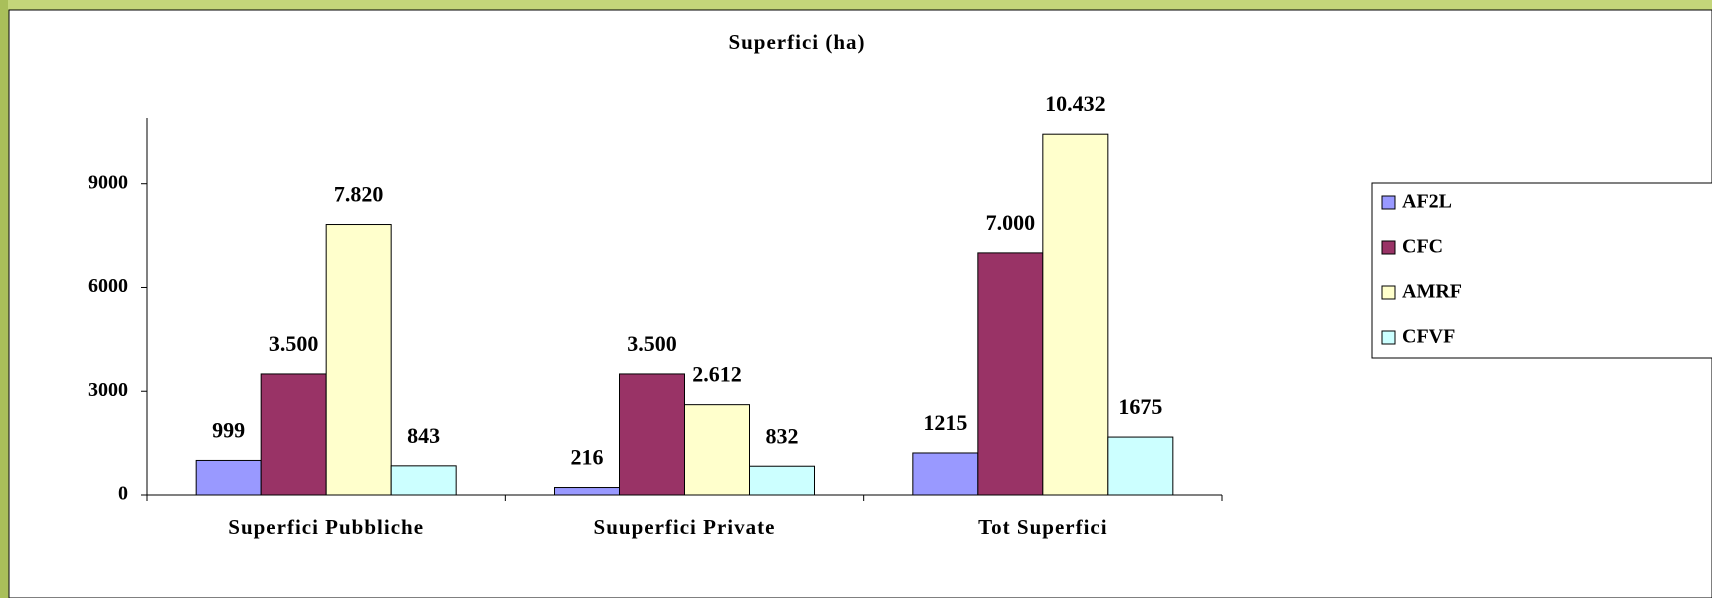  Describe the element at coordinates (1075, 103) in the screenshot. I see `value-label: 10.432` at that location.